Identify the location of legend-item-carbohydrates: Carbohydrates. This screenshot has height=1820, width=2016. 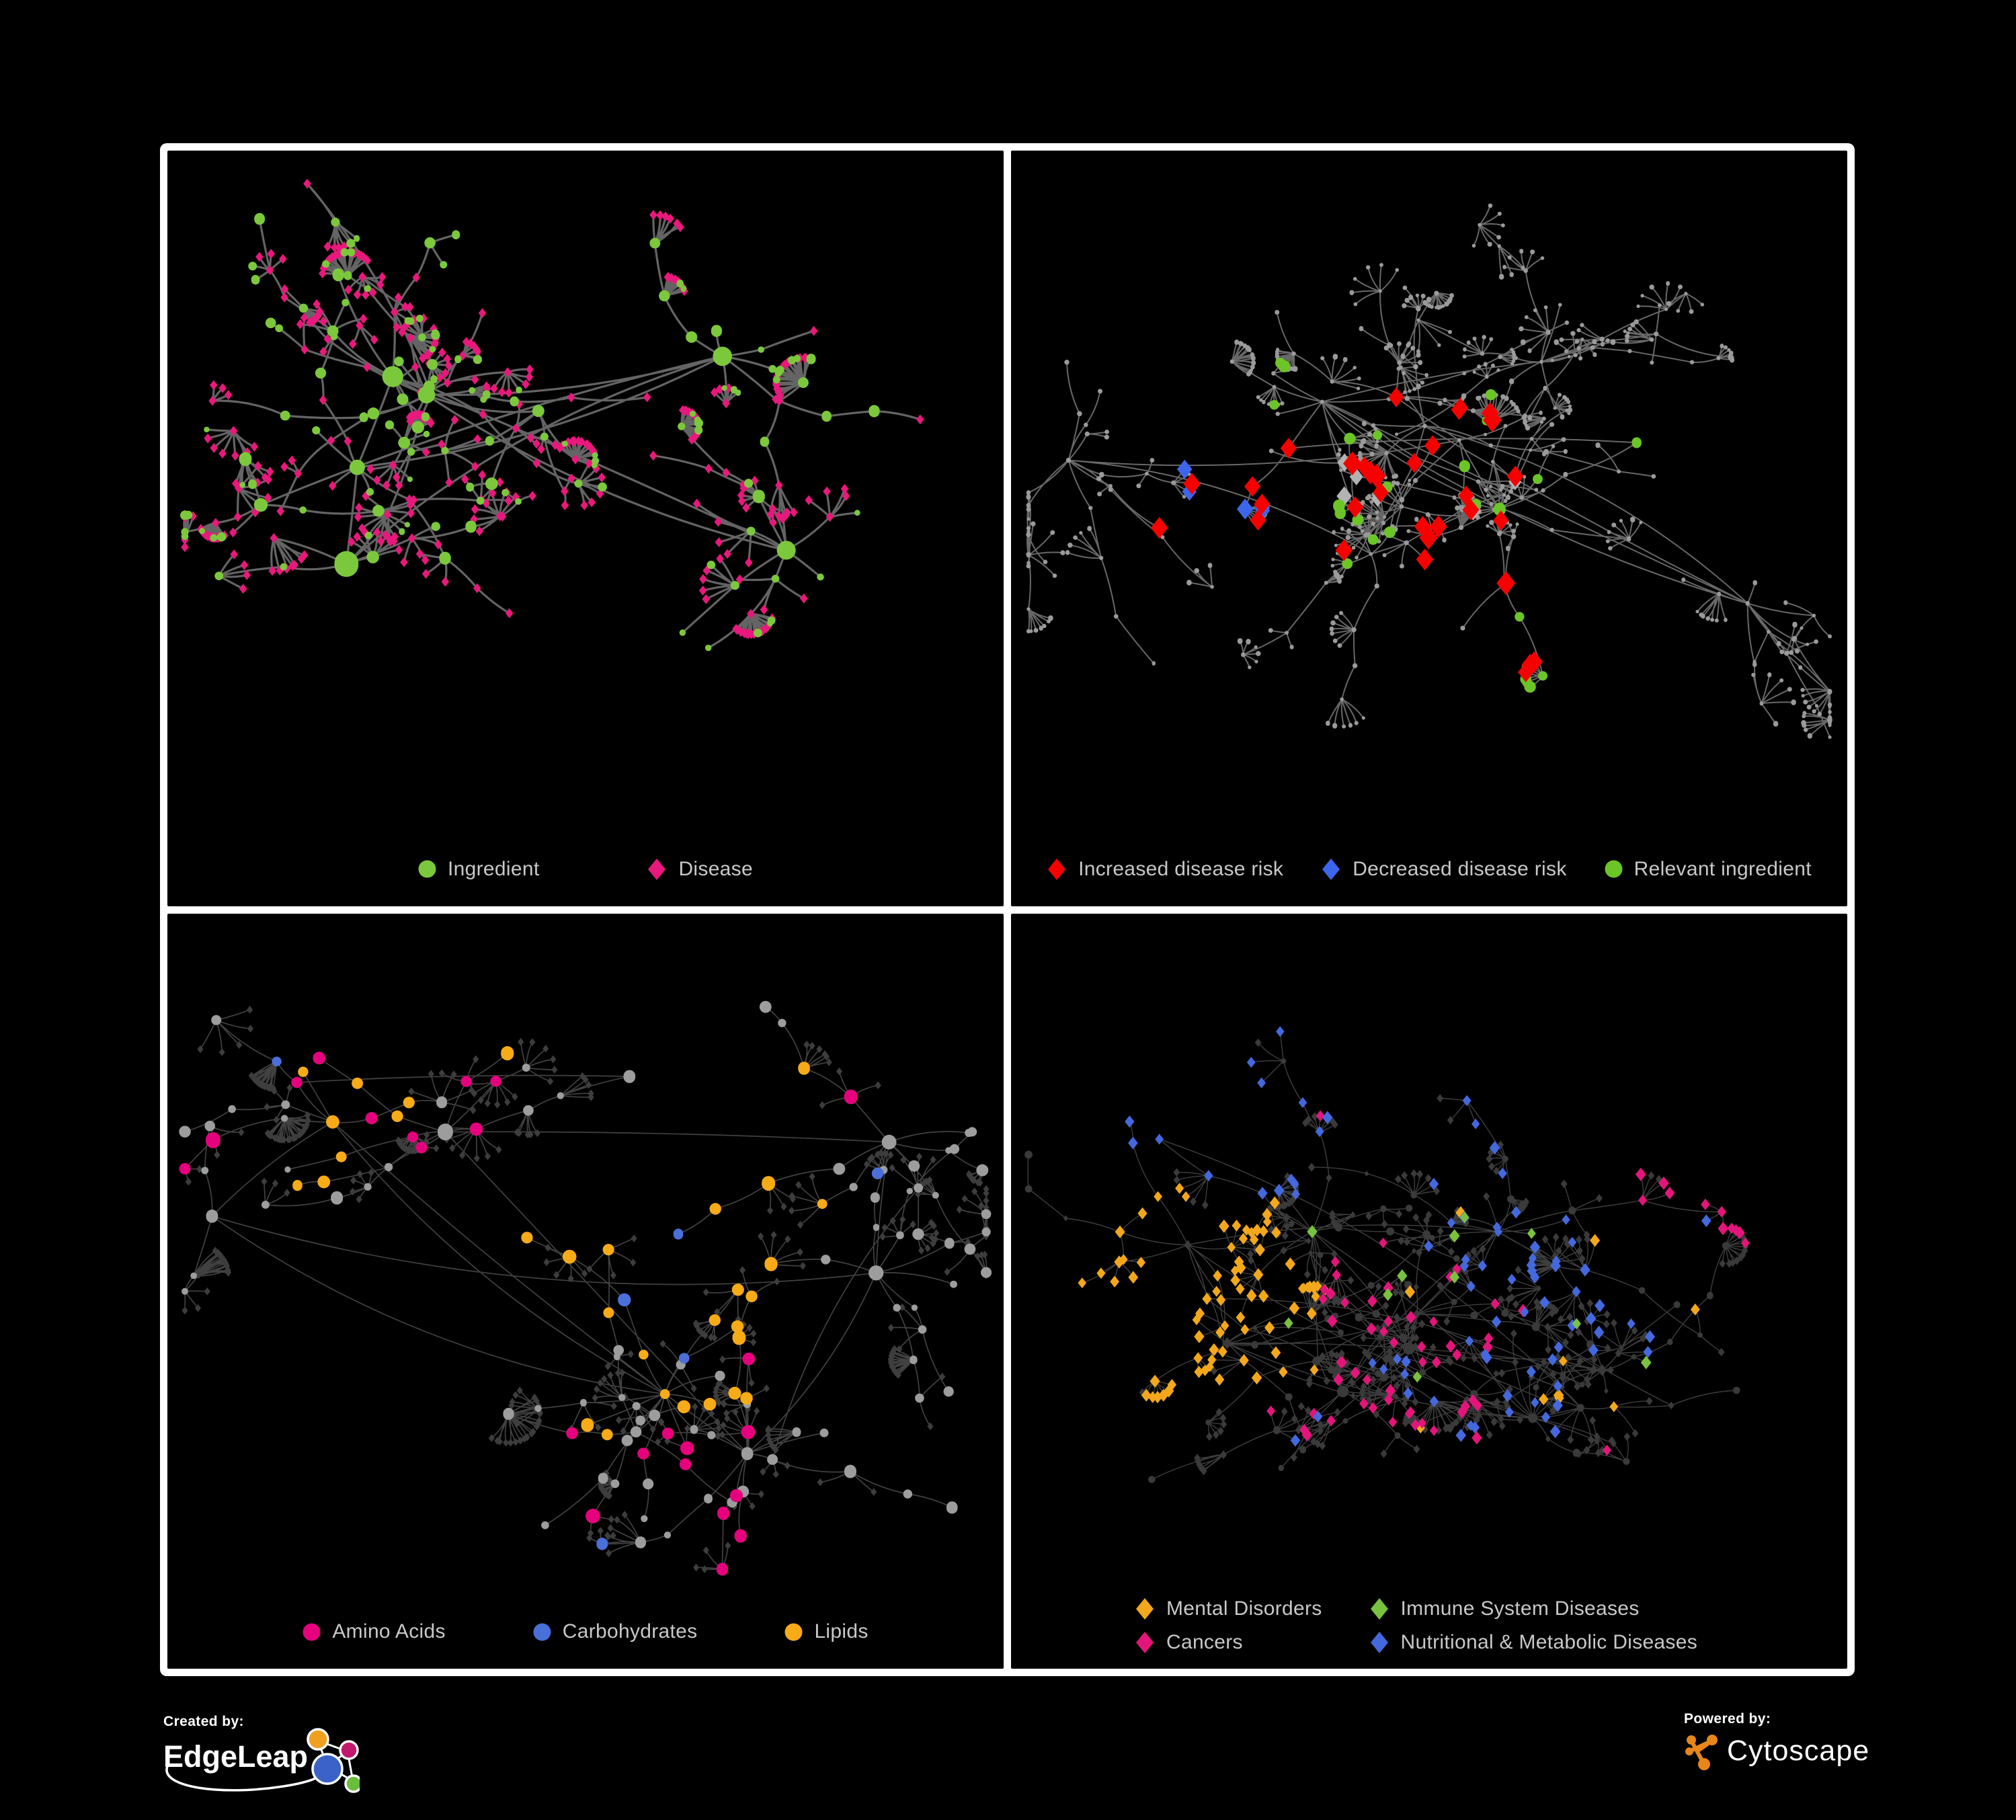
(615, 1631).